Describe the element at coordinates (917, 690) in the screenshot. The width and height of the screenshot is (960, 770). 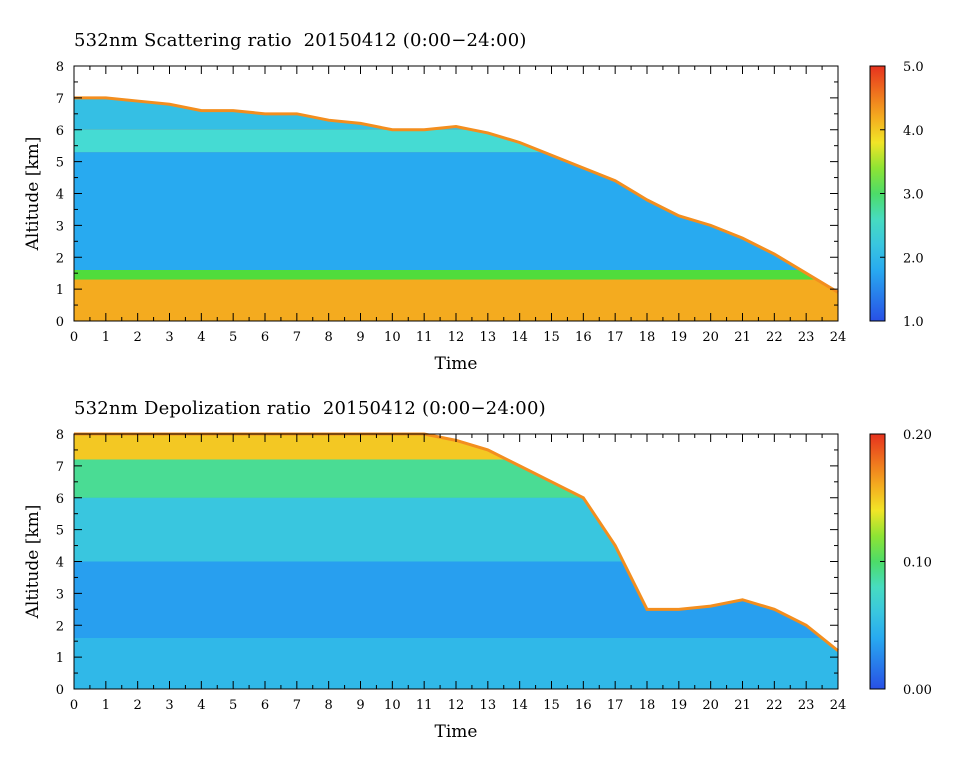
I see `colorbar-tick-label: 0.00` at that location.